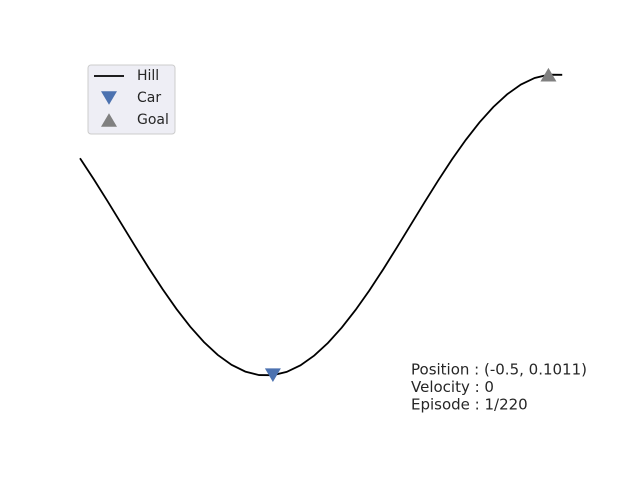  Describe the element at coordinates (148, 76) in the screenshot. I see `legend-label: Hill` at that location.